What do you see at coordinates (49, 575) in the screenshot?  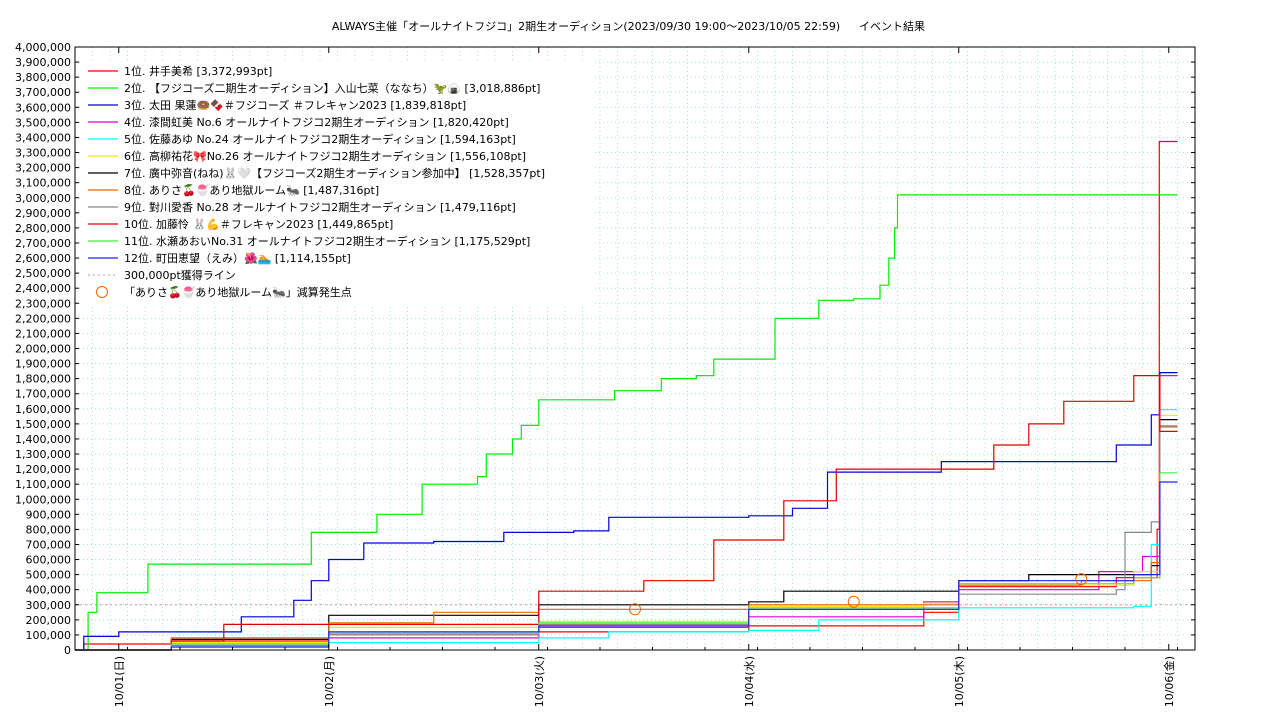 I see `y-tick-label: 500,000` at bounding box center [49, 575].